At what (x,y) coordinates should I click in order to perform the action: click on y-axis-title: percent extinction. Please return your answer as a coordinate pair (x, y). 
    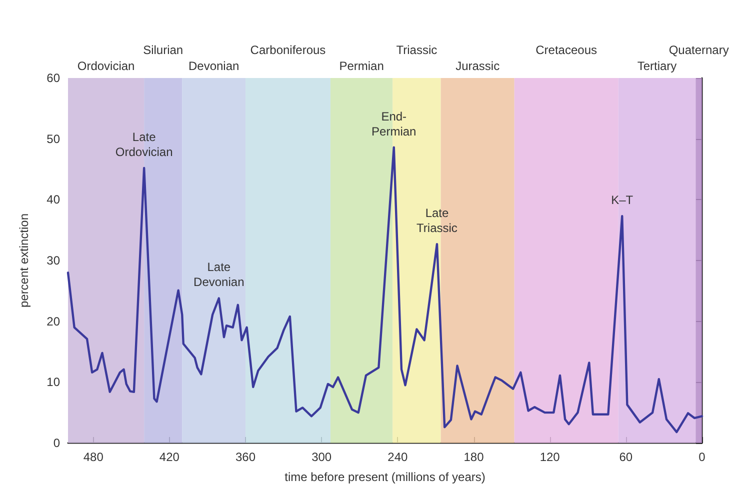
    Looking at the image, I should click on (24, 260).